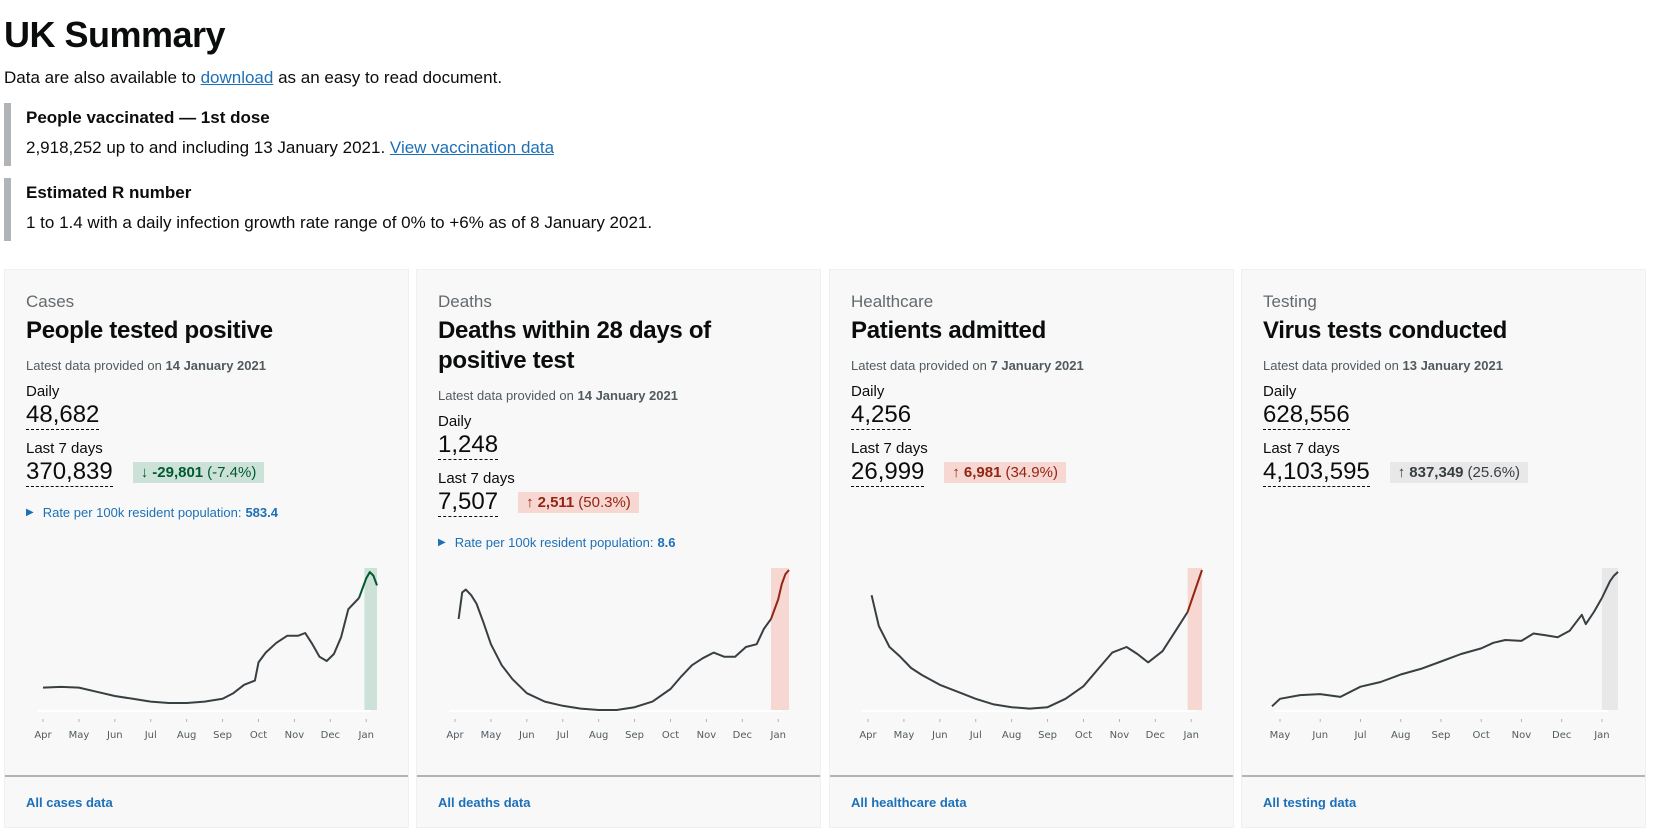  I want to click on updated-date: 7 January 2021, so click(1037, 365).